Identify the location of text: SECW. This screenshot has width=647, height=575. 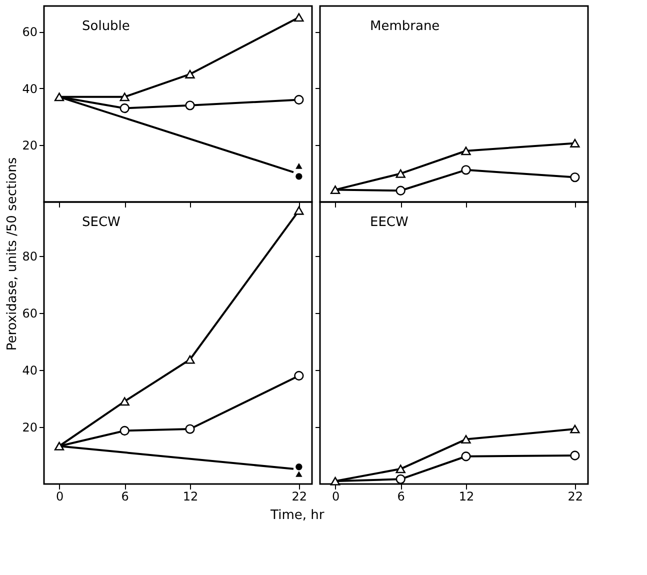
(101, 222).